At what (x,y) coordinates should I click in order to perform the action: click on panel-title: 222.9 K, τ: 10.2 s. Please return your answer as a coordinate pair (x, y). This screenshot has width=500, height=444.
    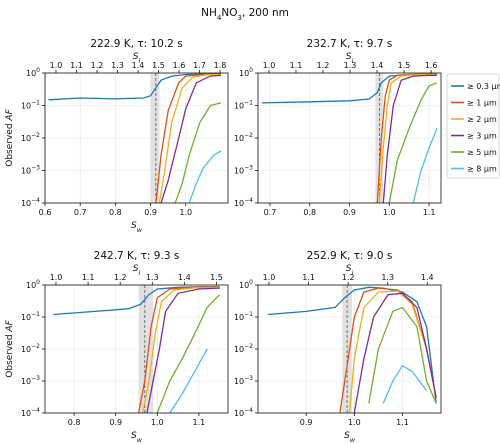
    Looking at the image, I should click on (136, 44).